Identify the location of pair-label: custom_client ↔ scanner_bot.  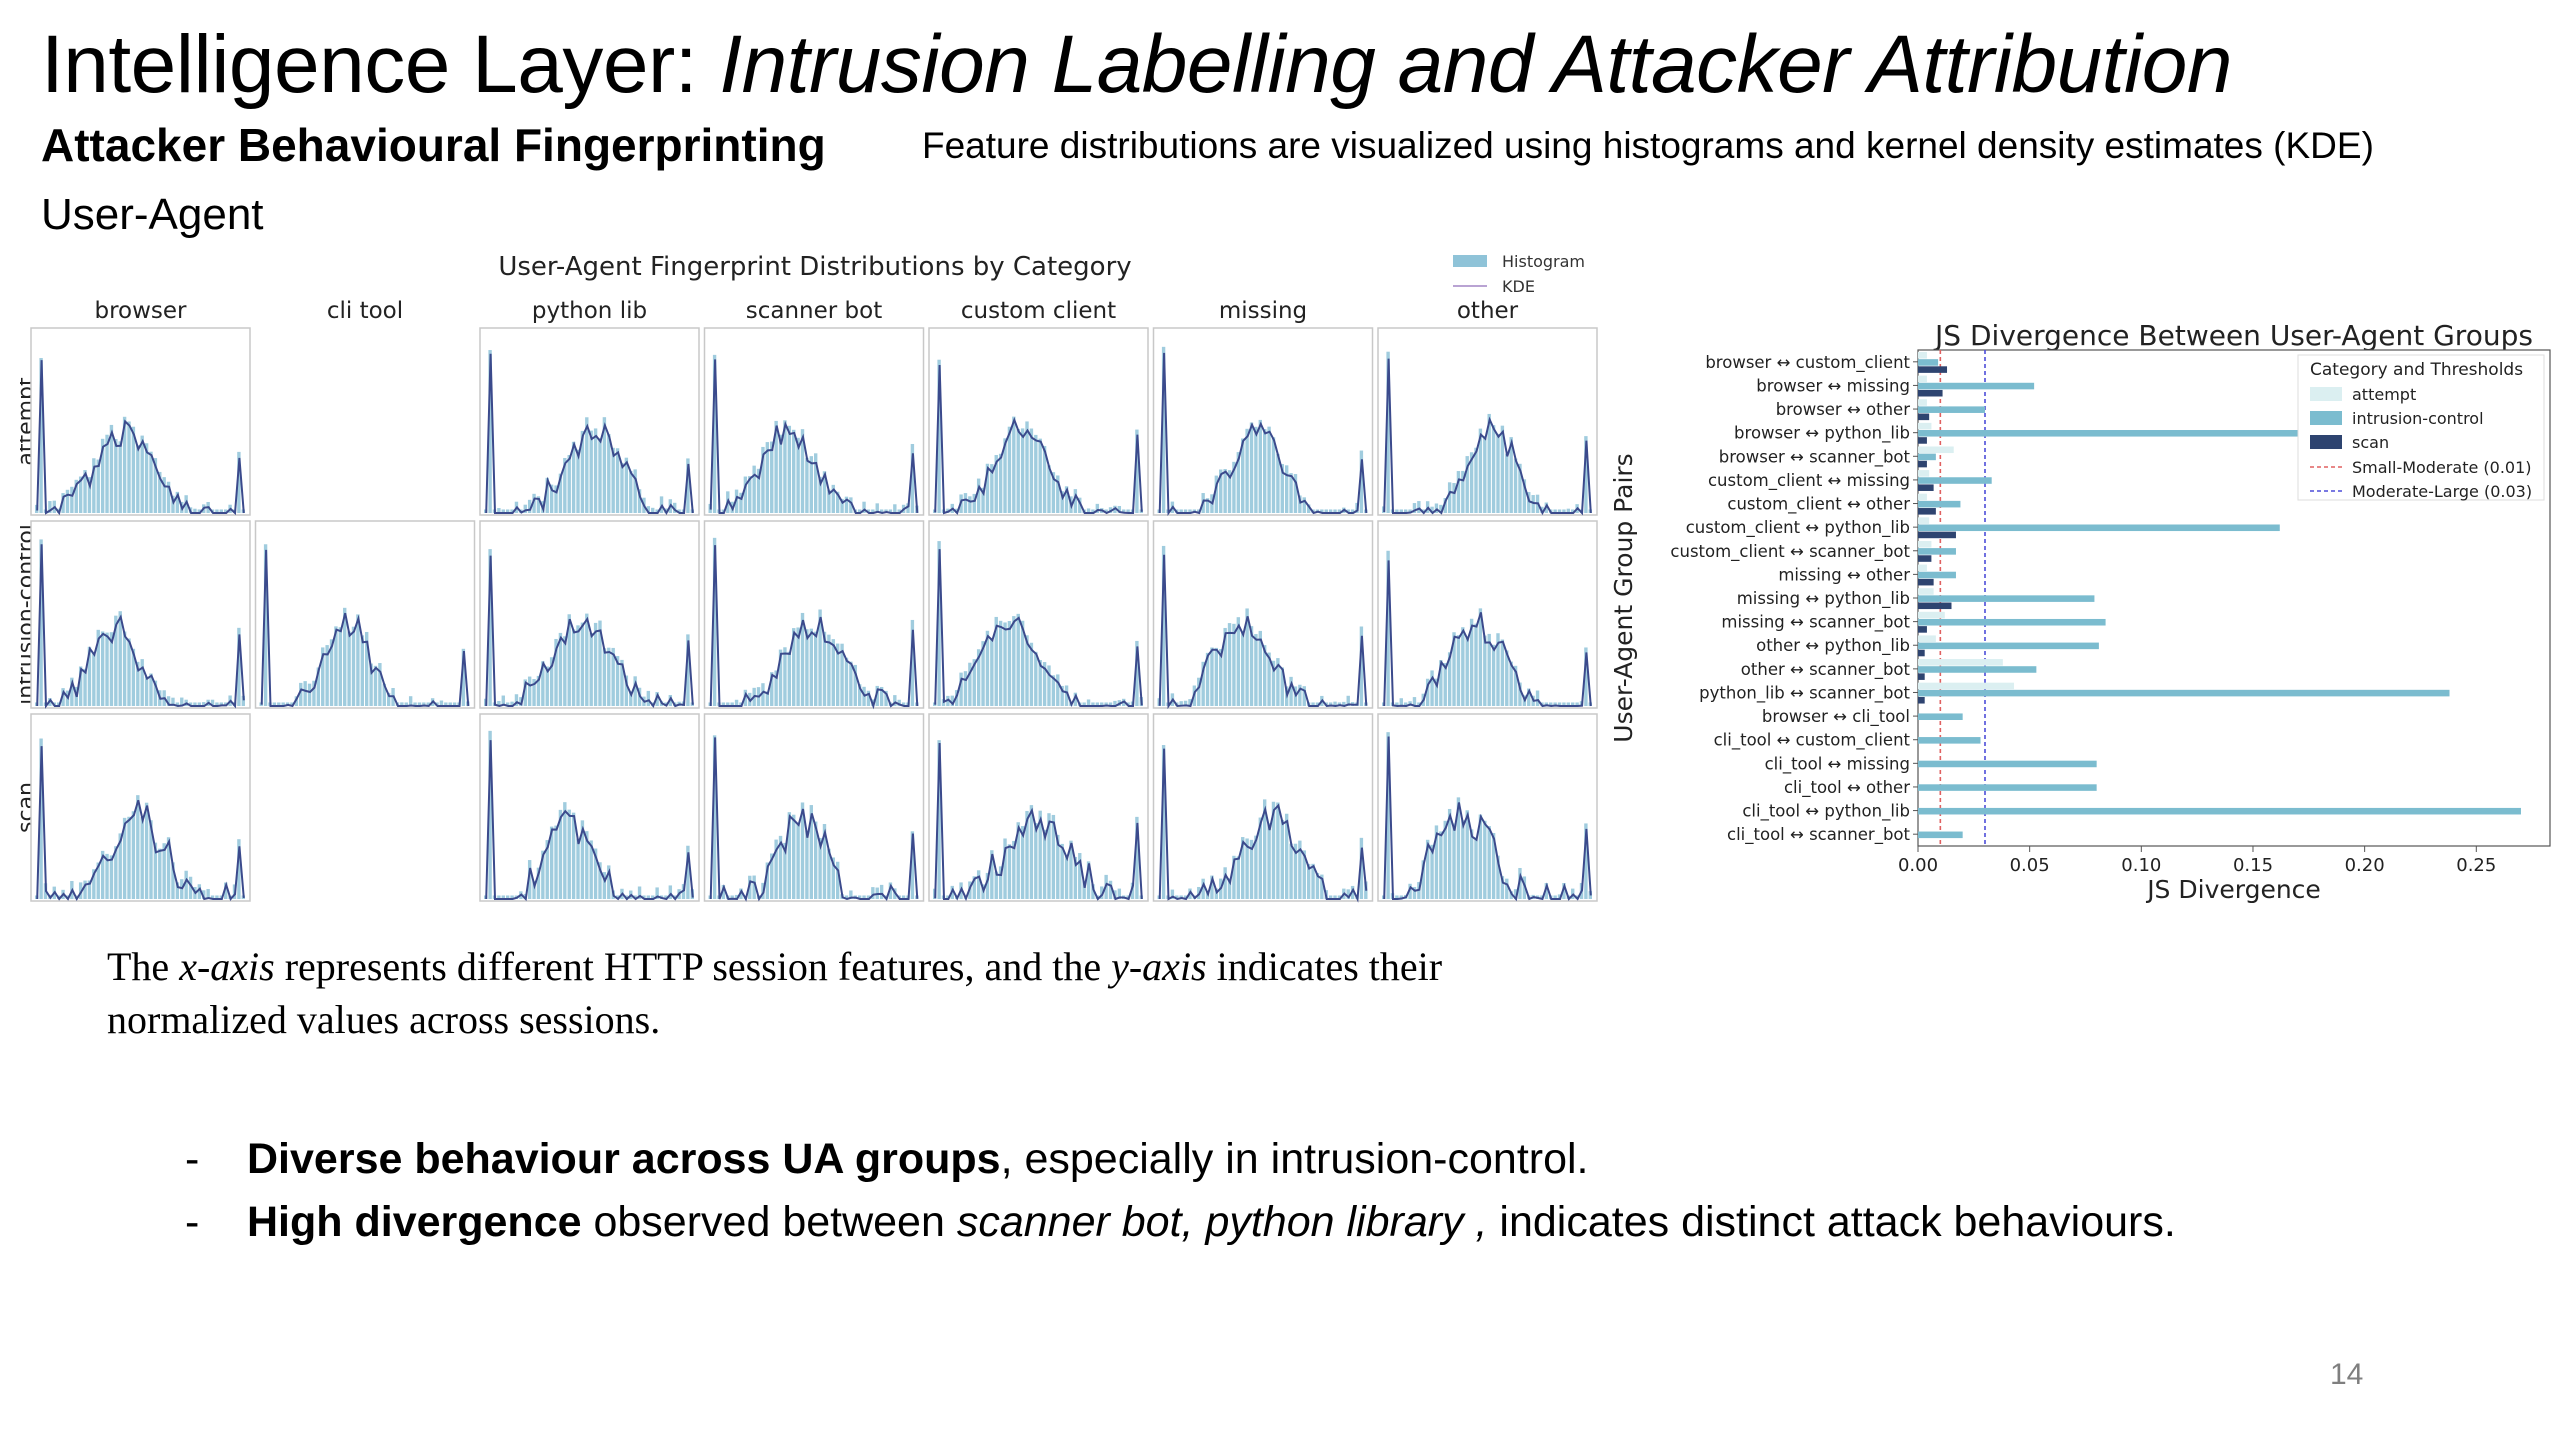
(1790, 552).